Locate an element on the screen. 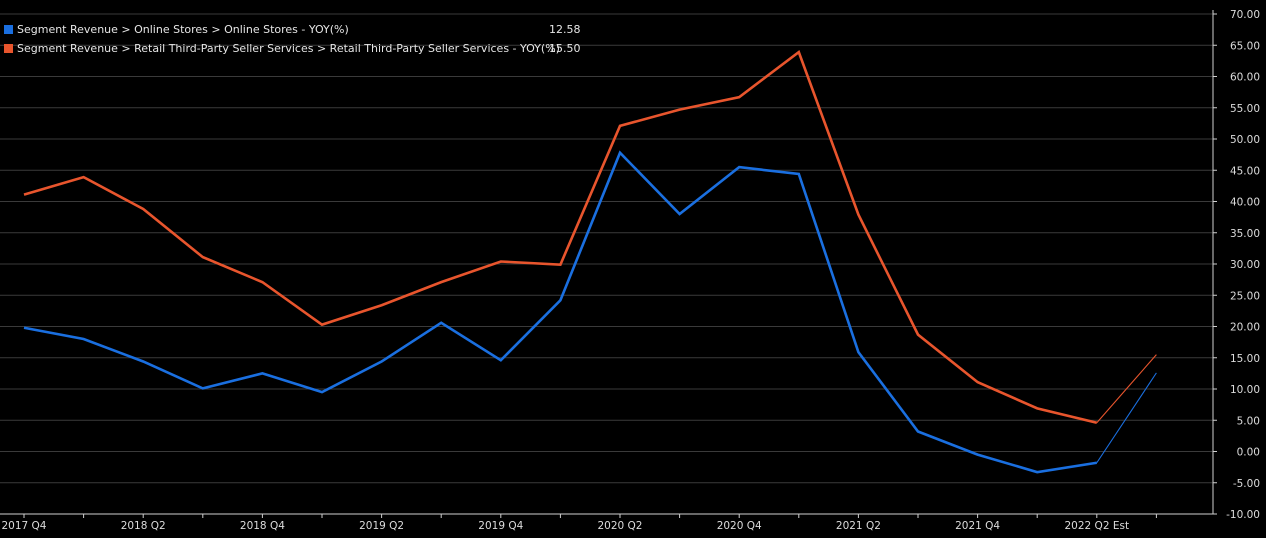  y-tick-label: 60.00 is located at coordinates (1245, 78).